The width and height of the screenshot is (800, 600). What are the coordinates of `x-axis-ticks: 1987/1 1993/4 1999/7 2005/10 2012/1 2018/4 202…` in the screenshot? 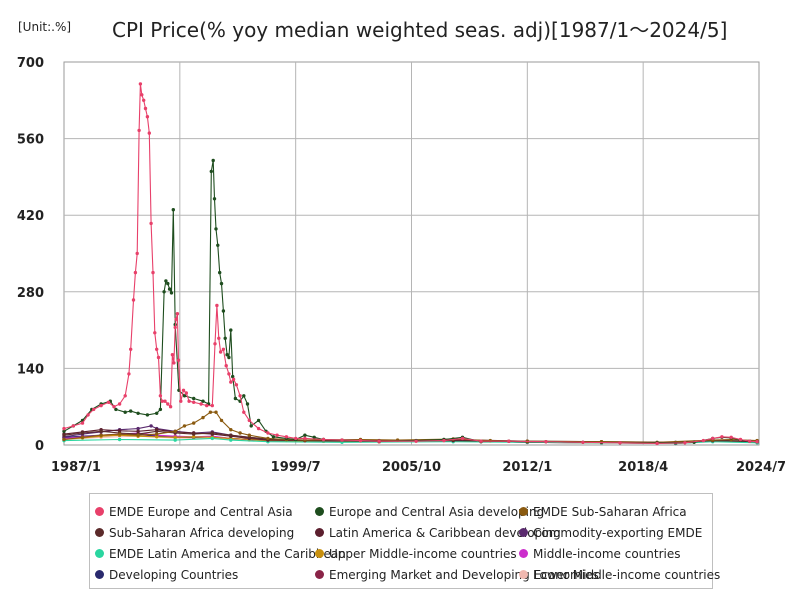 It's located at (418, 467).